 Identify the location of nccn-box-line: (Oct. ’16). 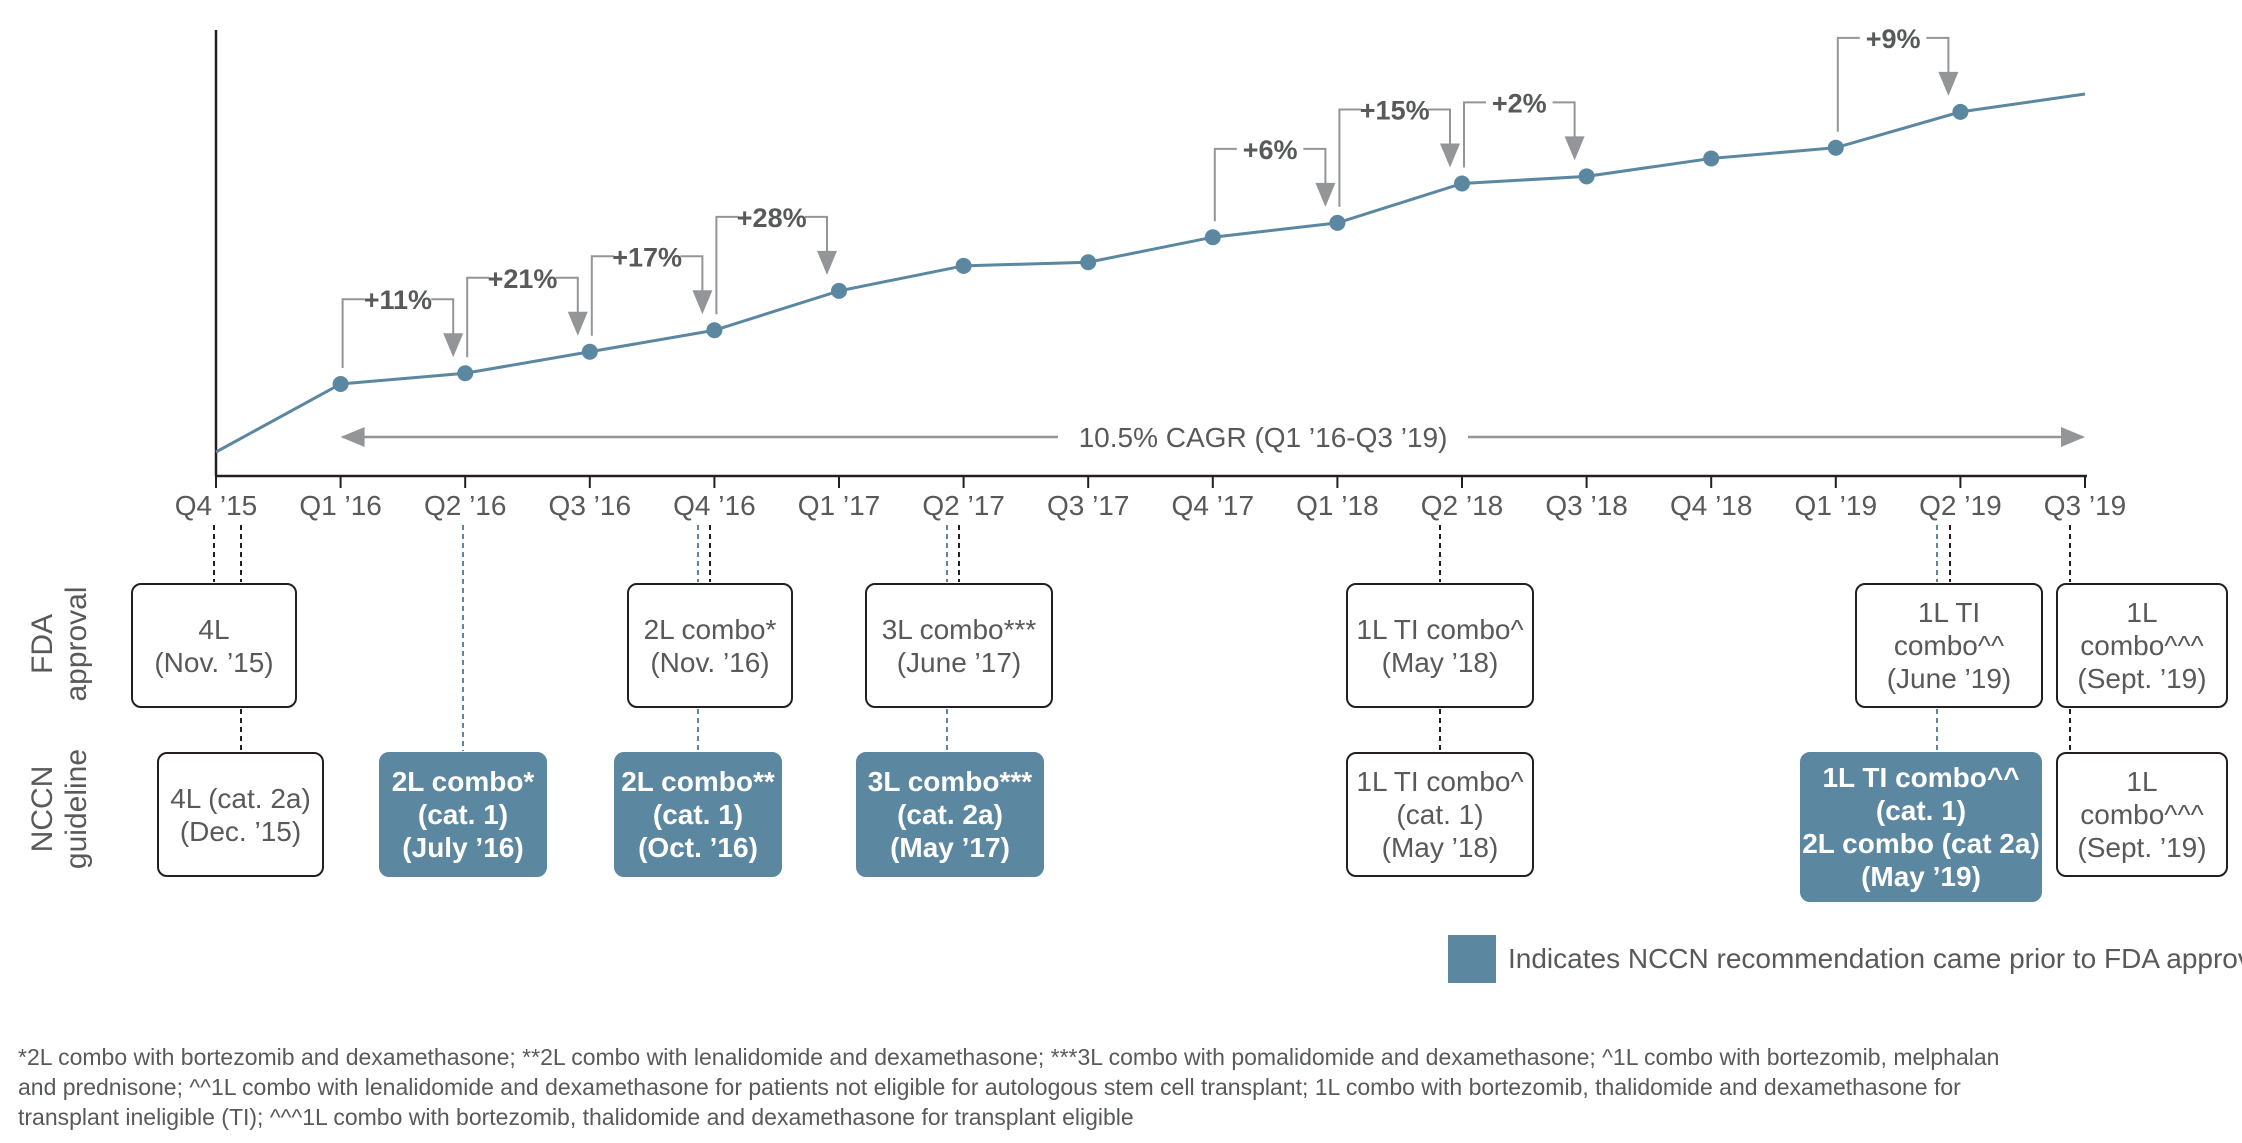
(698, 847).